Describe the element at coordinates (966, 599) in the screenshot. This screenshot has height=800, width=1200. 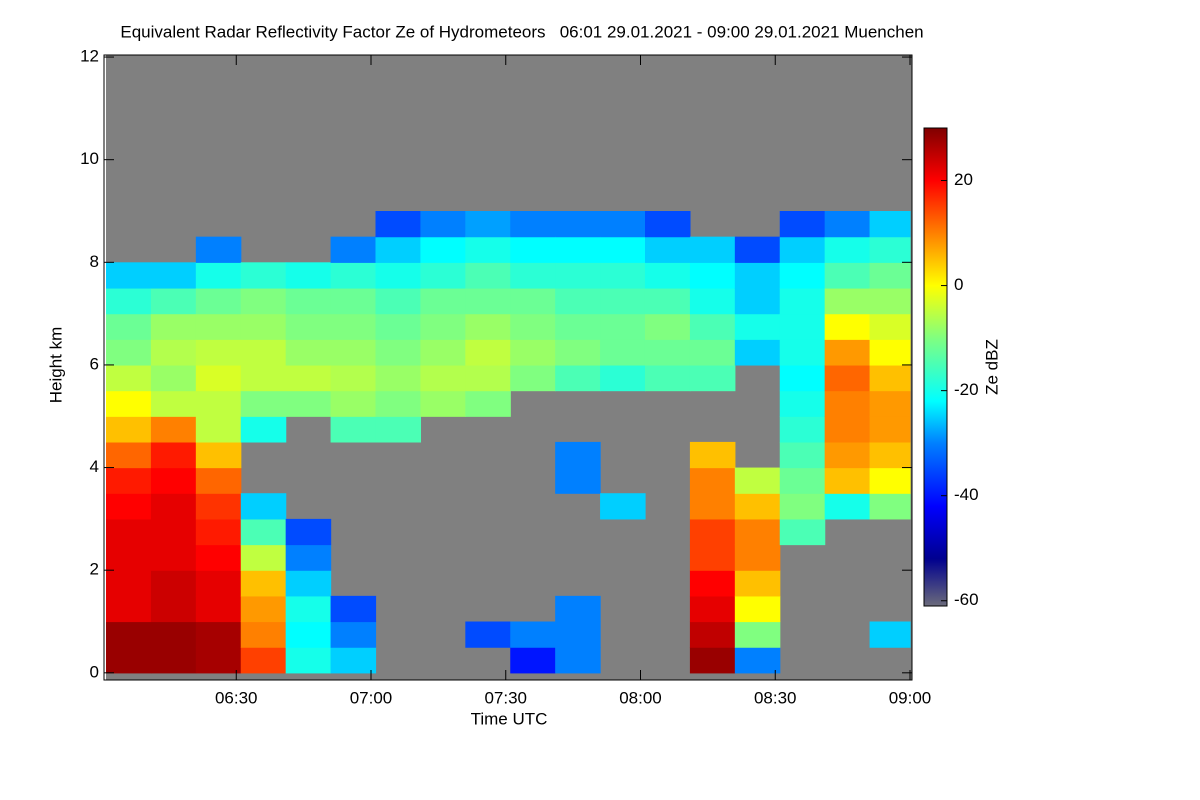
I see `colorbar-tick-label: -60` at that location.